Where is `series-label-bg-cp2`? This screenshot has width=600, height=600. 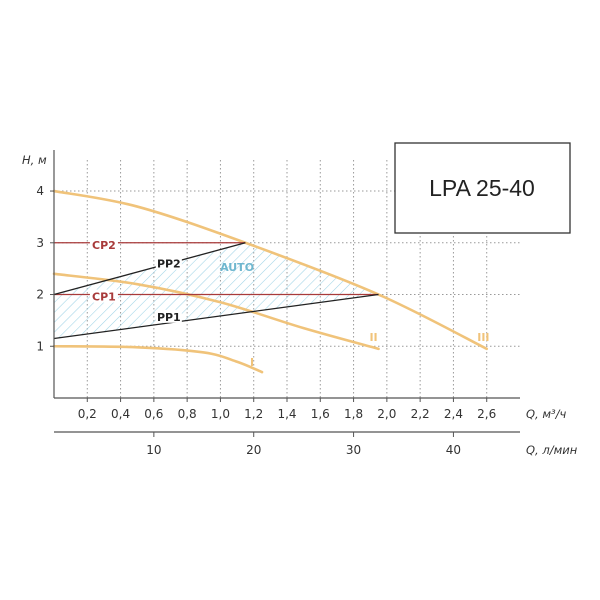 series-label-bg-cp2 is located at coordinates (103, 244).